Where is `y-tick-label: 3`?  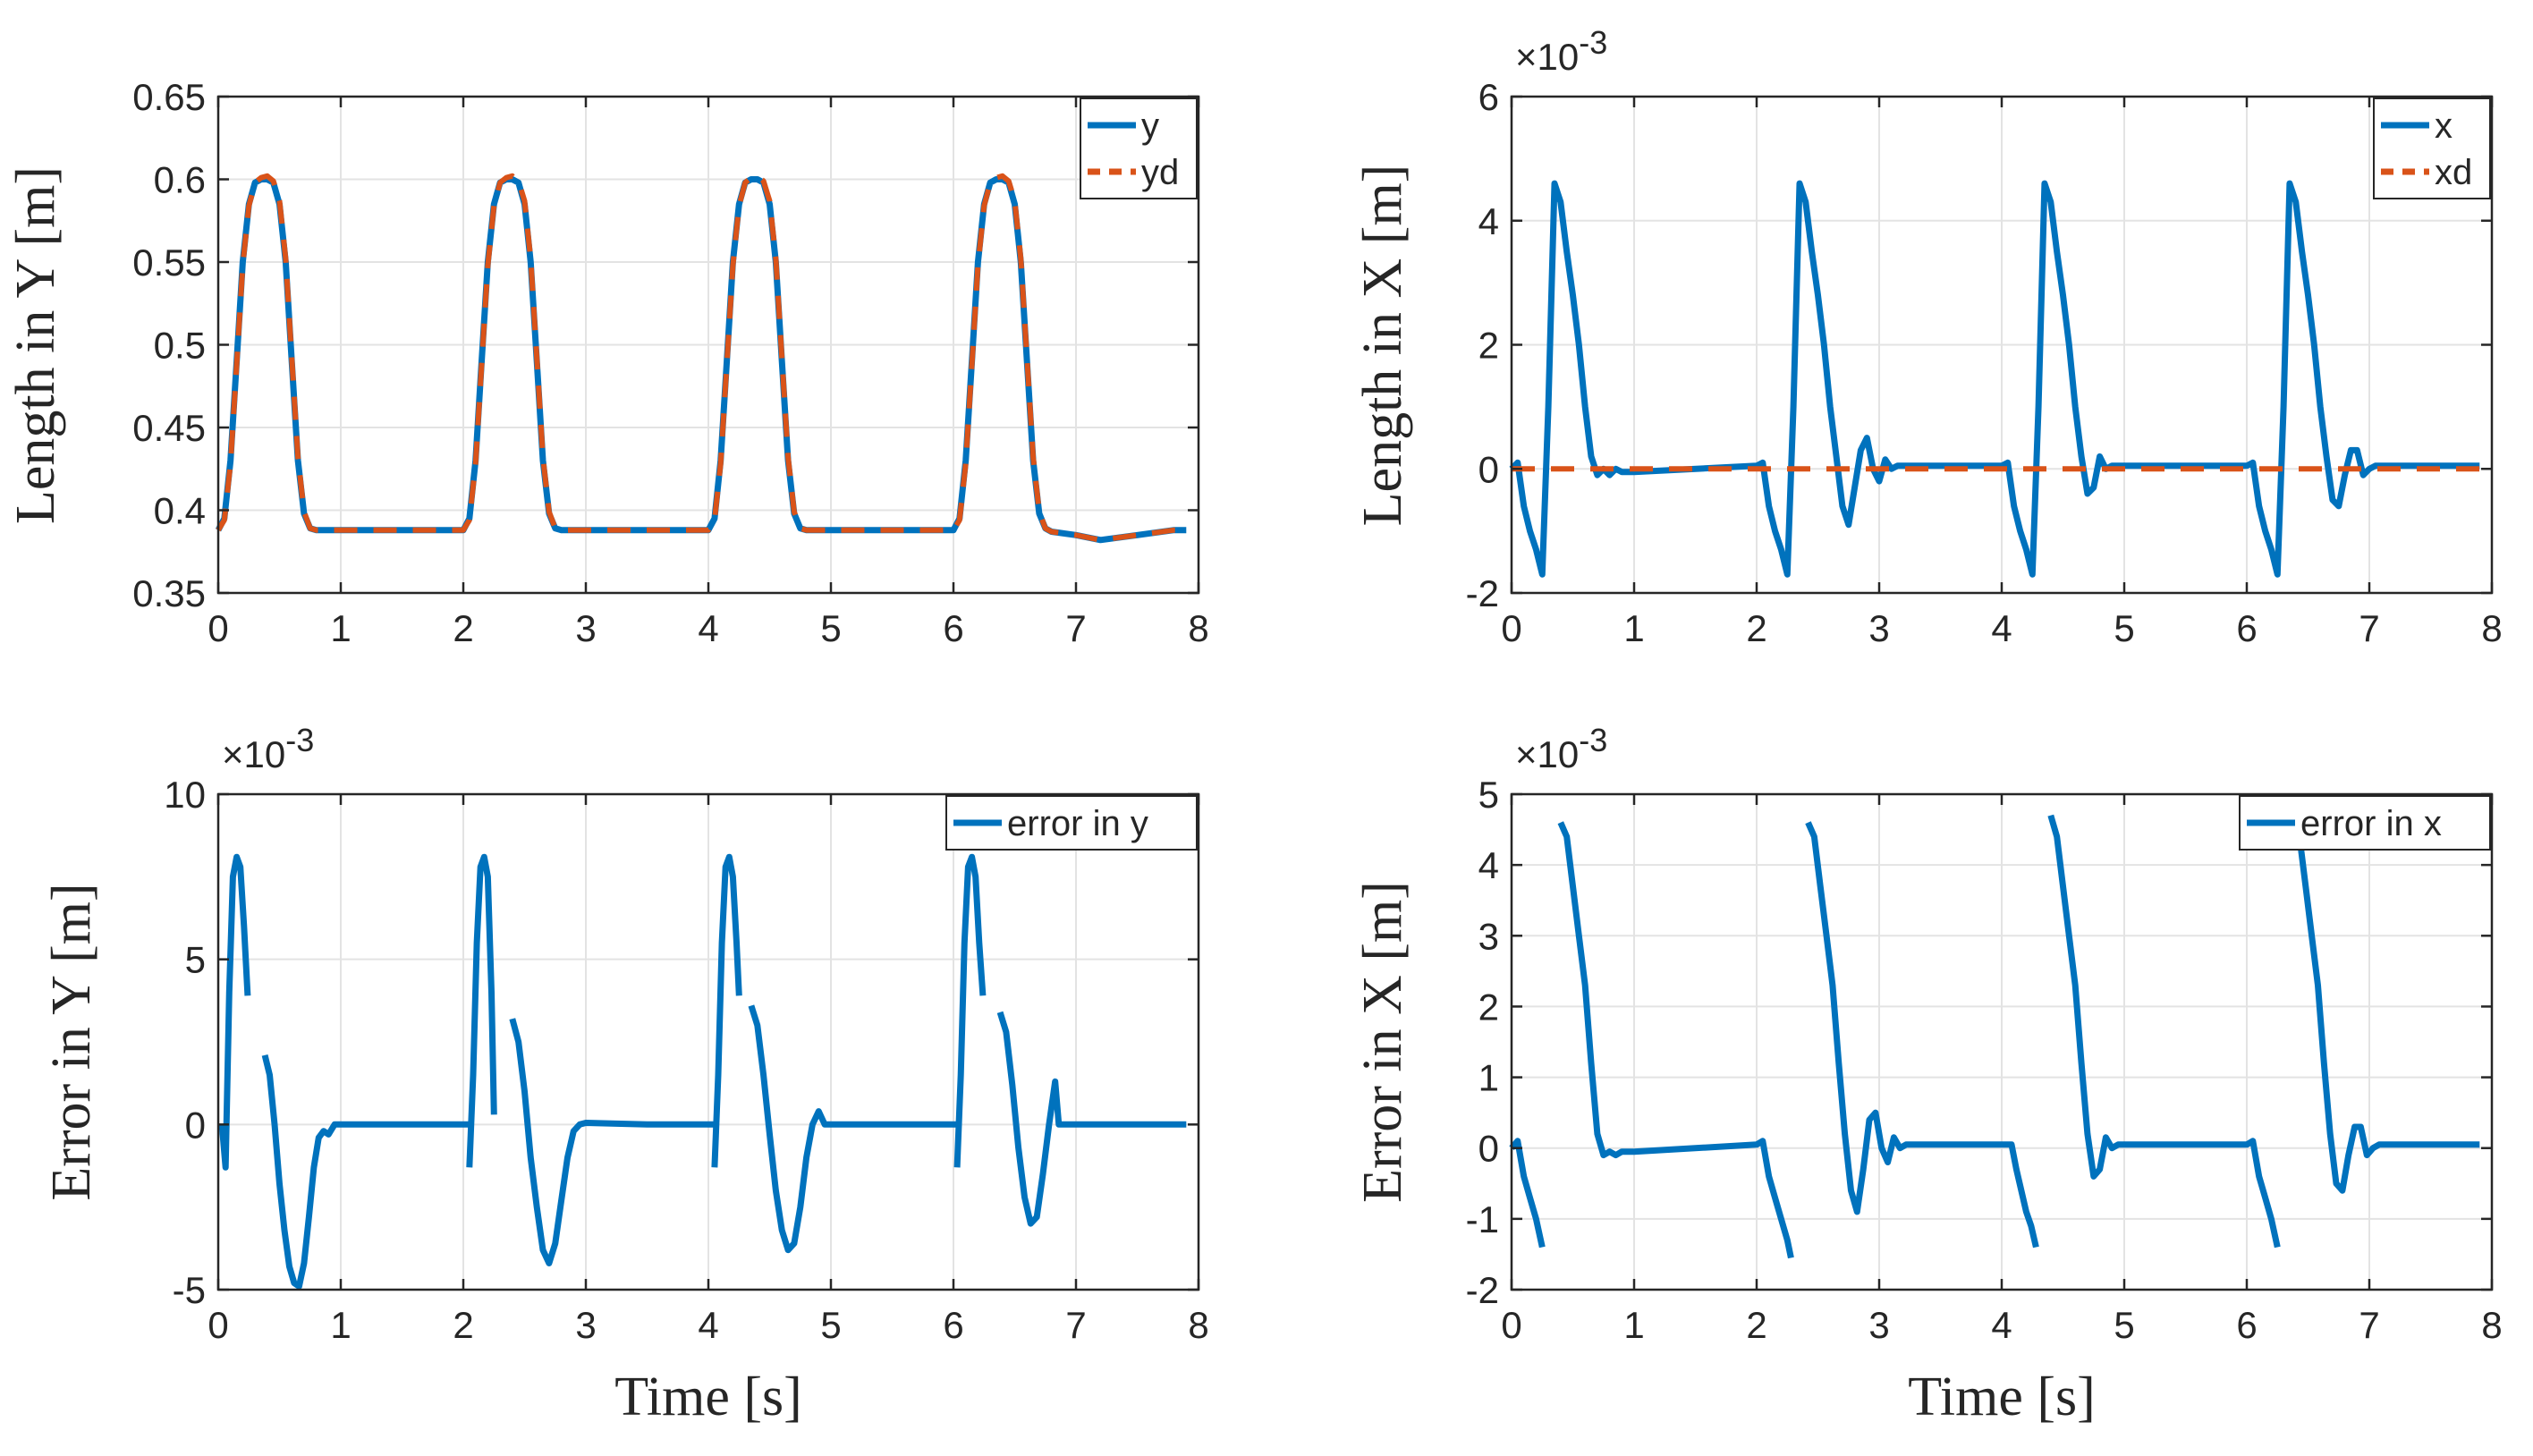
y-tick-label: 3 is located at coordinates (1488, 936).